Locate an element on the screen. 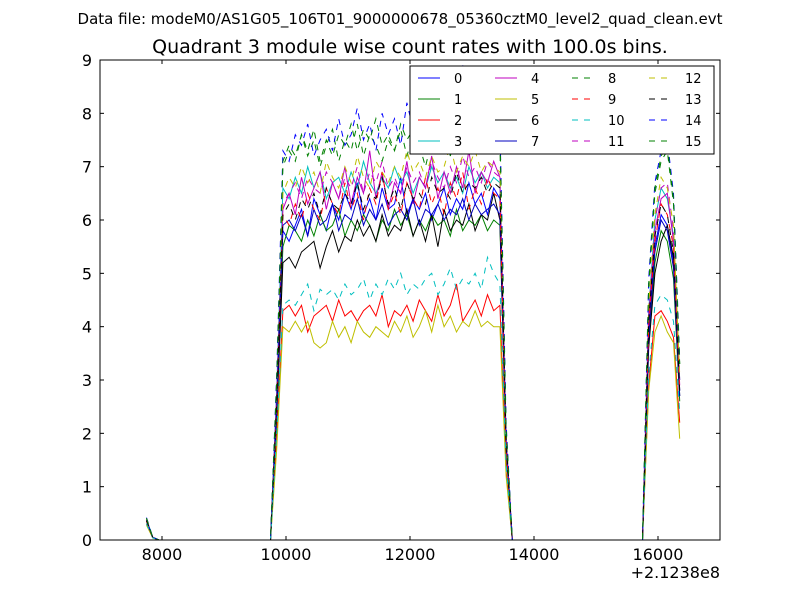 The image size is (800, 600). legend-label: 1 is located at coordinates (458, 100).